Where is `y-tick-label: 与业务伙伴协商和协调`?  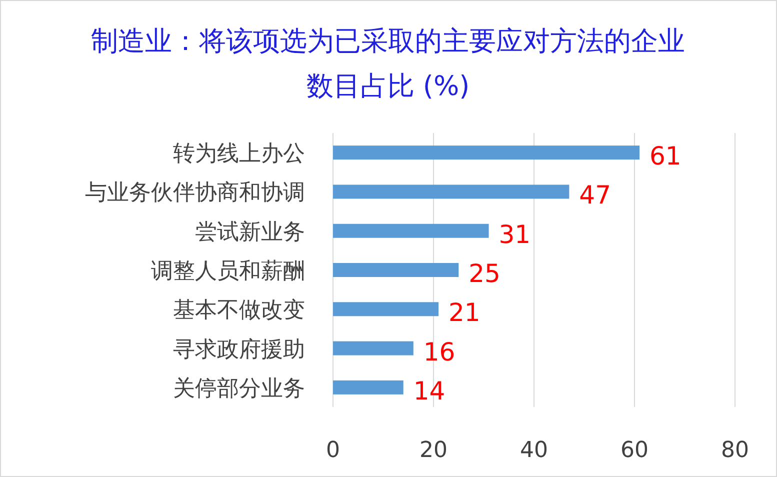
y-tick-label: 与业务伙伴协商和协调 is located at coordinates (195, 193).